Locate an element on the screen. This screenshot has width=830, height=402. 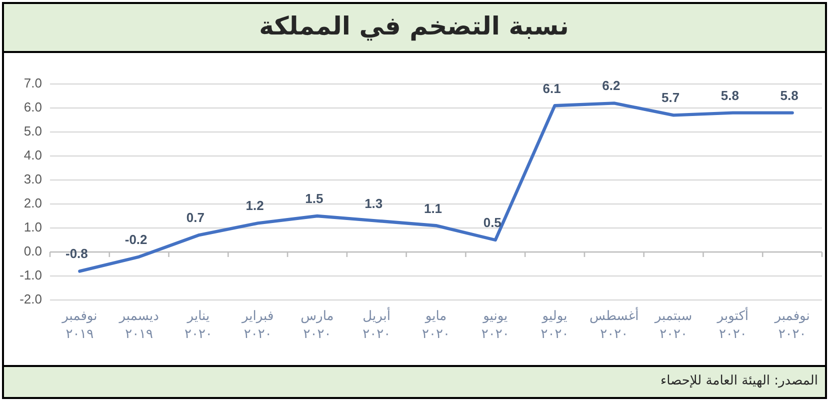
x-tick-label: أكتوبر ٢٠٢٠ is located at coordinates (733, 326).